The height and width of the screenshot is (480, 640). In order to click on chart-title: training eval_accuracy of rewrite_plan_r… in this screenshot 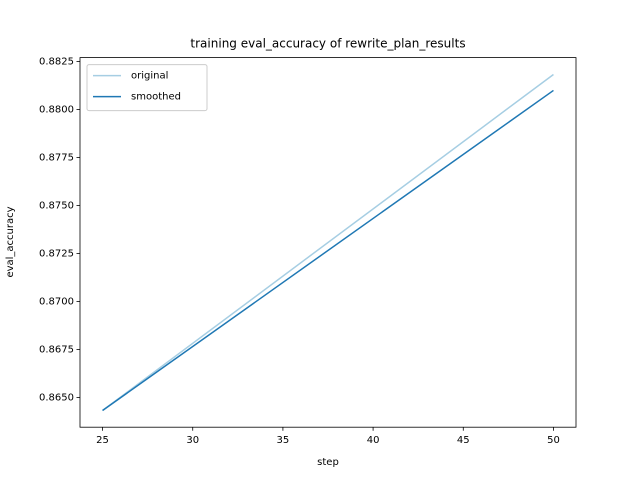, I will do `click(327, 44)`.